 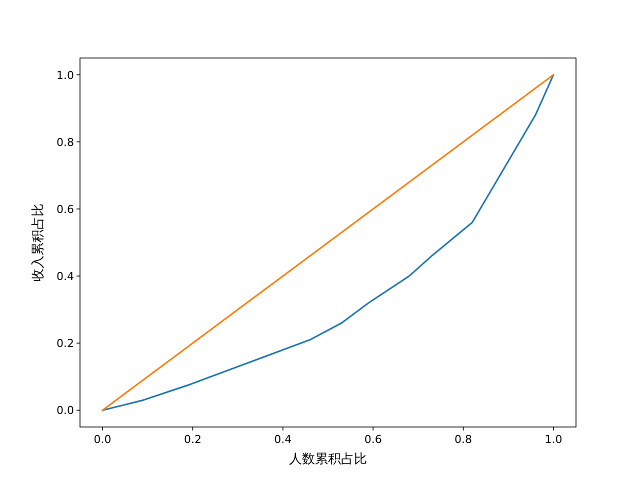 What do you see at coordinates (65, 277) in the screenshot?
I see `y-tick-label: 0.4` at bounding box center [65, 277].